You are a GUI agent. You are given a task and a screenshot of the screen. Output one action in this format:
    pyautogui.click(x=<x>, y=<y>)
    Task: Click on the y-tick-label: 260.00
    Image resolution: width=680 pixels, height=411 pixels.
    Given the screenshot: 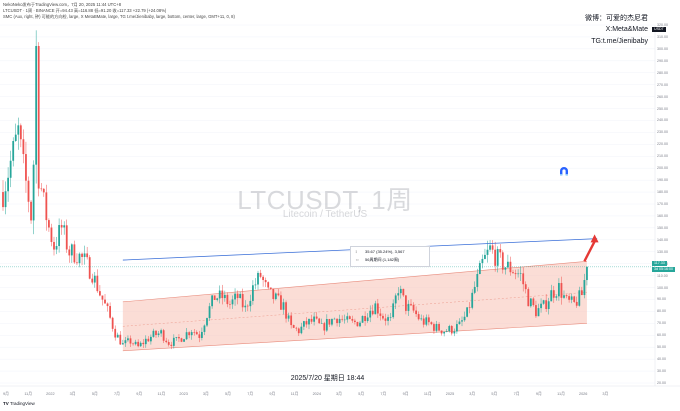 What is the action you would take?
    pyautogui.click(x=662, y=96)
    